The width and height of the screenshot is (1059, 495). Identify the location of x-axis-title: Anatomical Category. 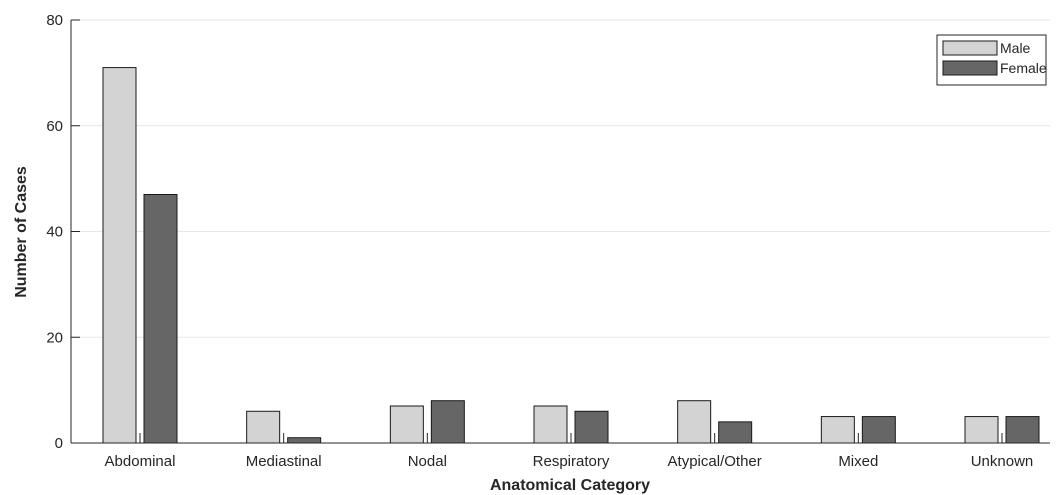
(570, 485).